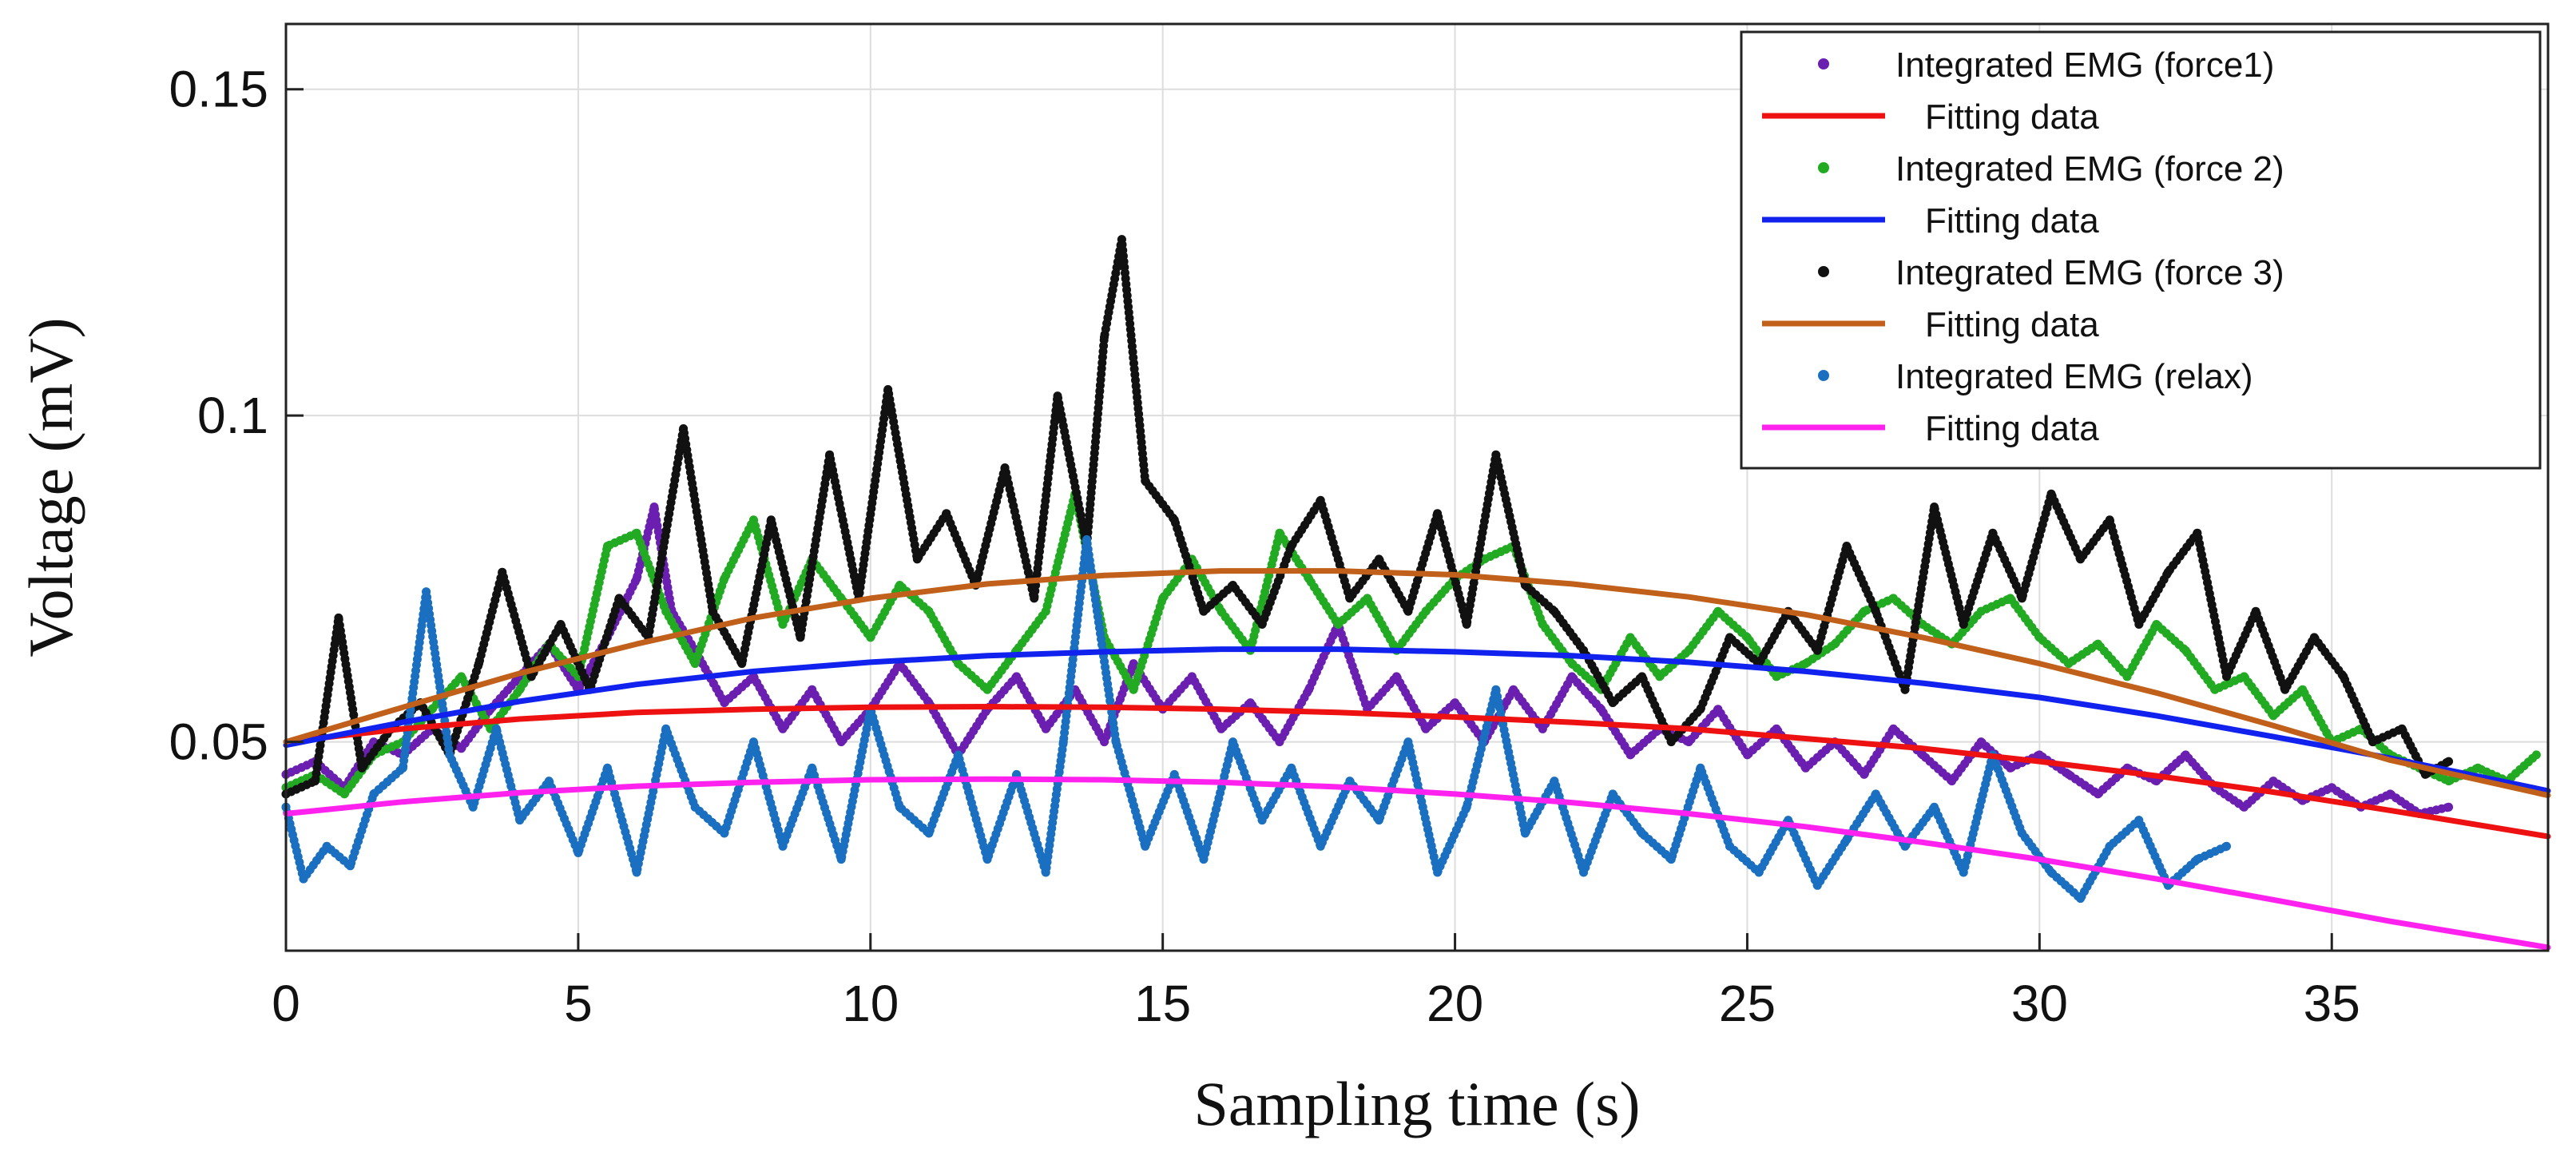 The width and height of the screenshot is (2576, 1164). What do you see at coordinates (286, 1003) in the screenshot?
I see `x-tick-label: 0` at bounding box center [286, 1003].